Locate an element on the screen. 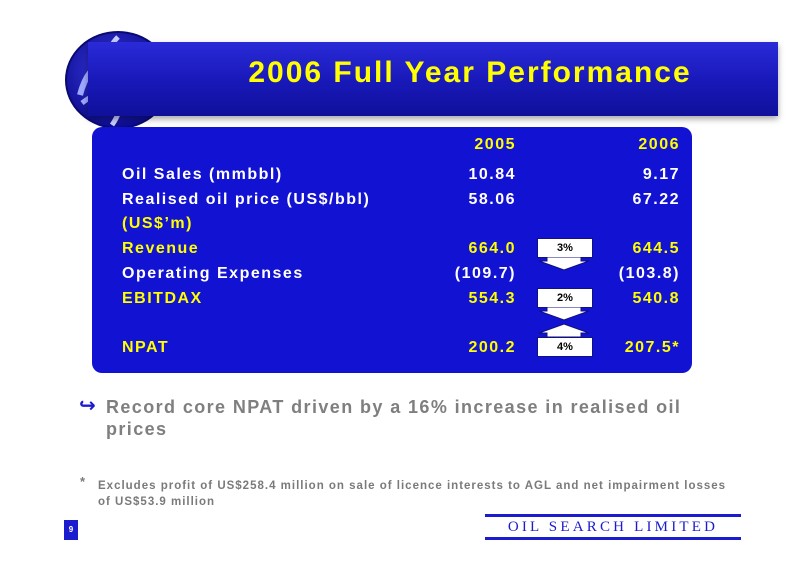  row-label-operating-expenses: Operating Expenses is located at coordinates (213, 273).